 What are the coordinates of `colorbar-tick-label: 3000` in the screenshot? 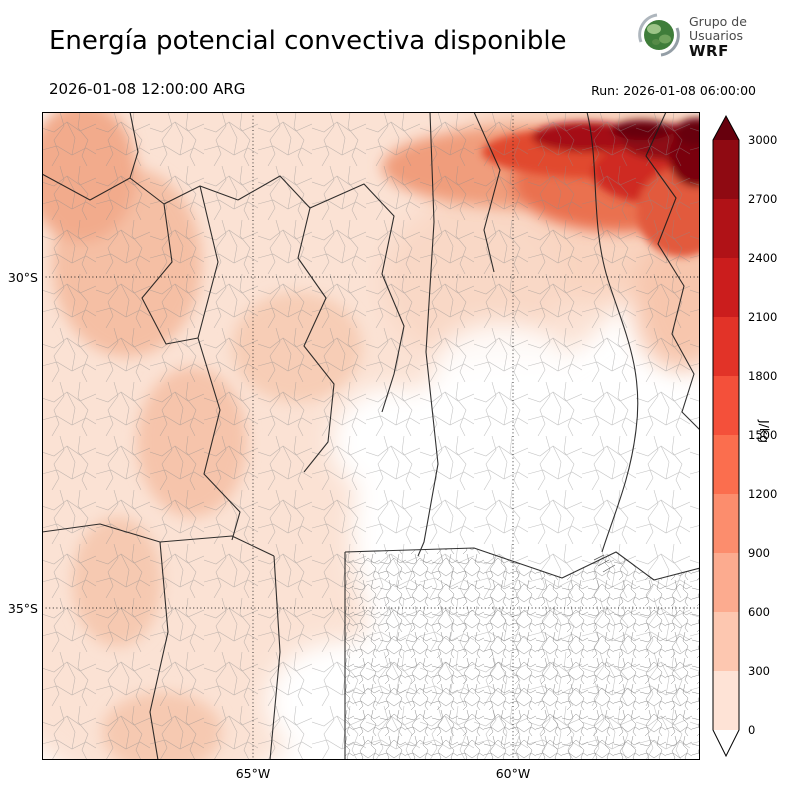 It's located at (763, 140).